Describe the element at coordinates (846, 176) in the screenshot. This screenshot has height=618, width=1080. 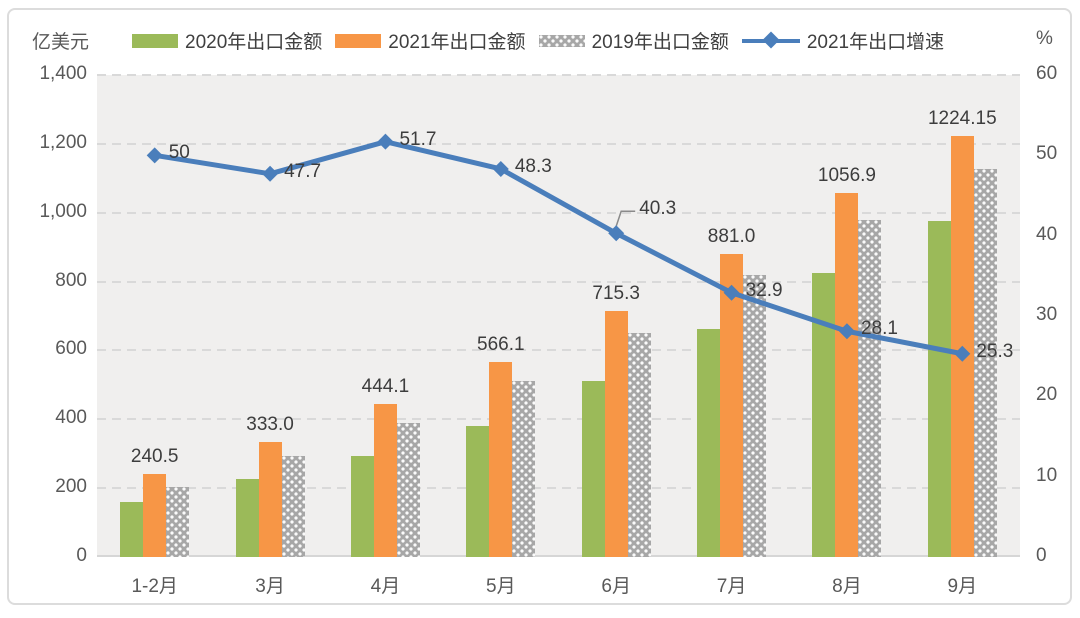
I see `bar-value-label: 1056.9` at that location.